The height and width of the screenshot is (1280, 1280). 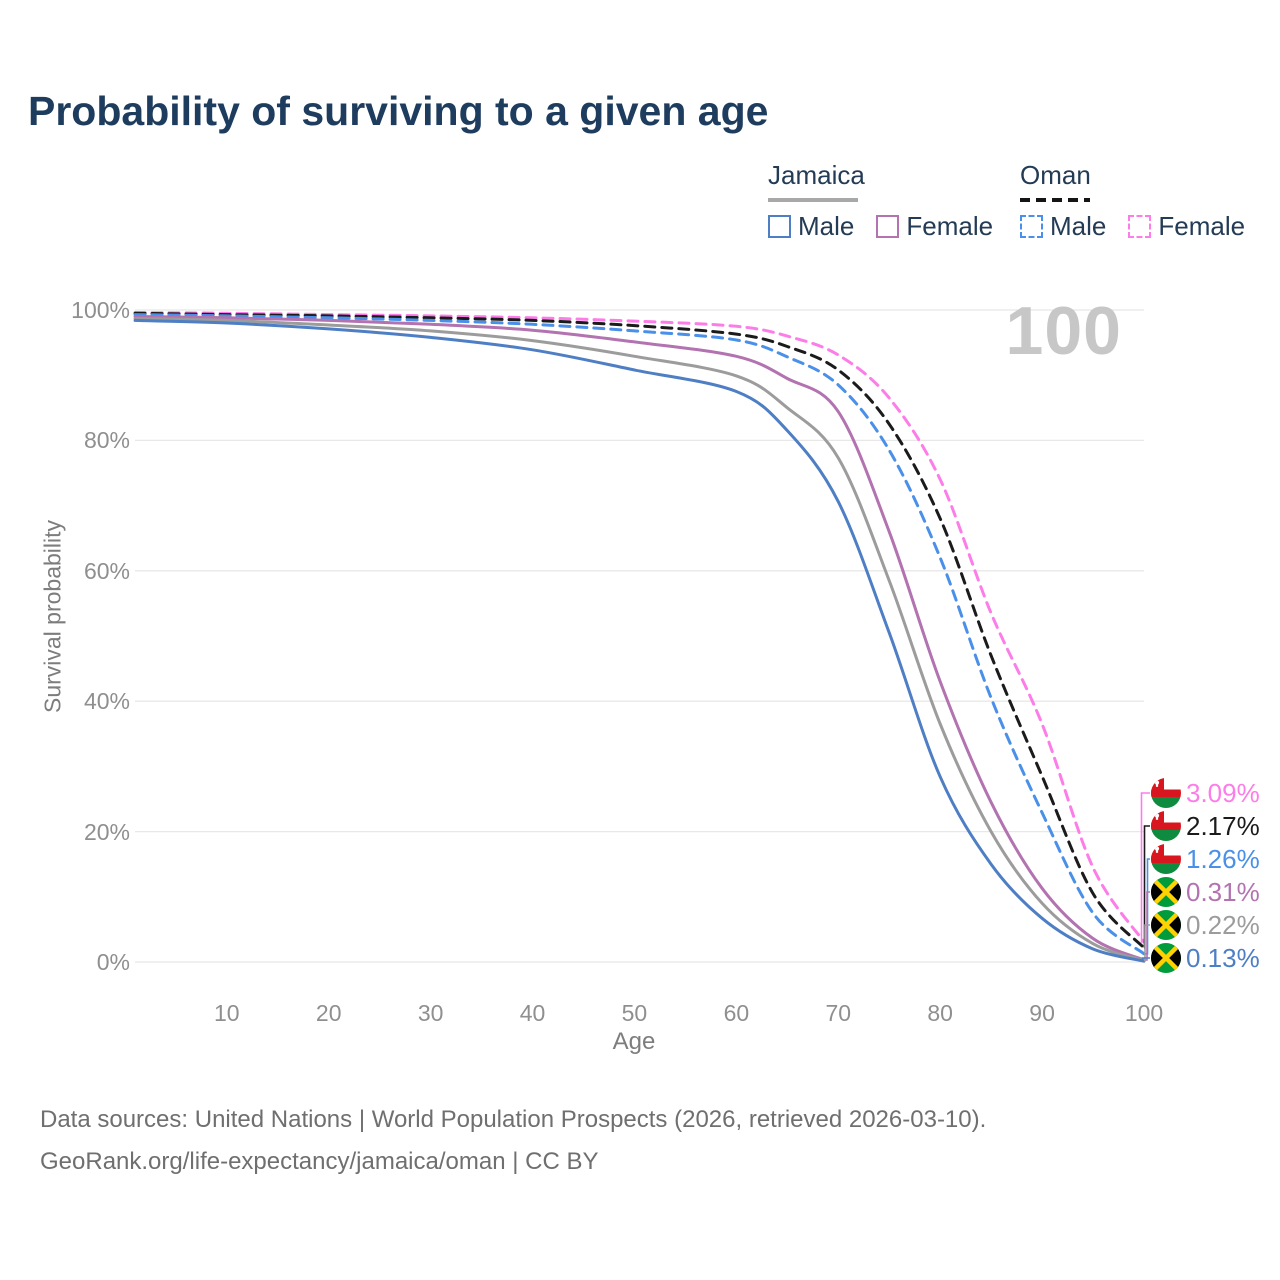 I want to click on x-tick-label: 60, so click(x=736, y=1013).